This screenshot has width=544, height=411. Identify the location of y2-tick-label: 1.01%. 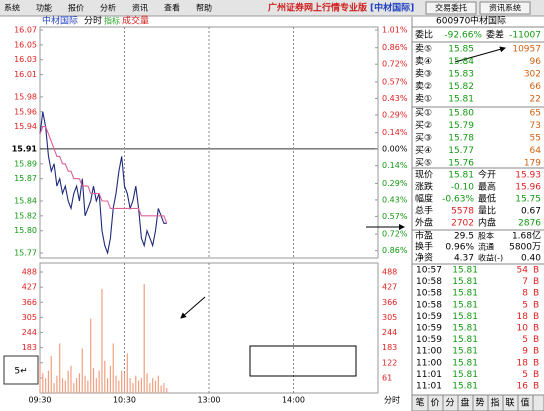
(395, 30).